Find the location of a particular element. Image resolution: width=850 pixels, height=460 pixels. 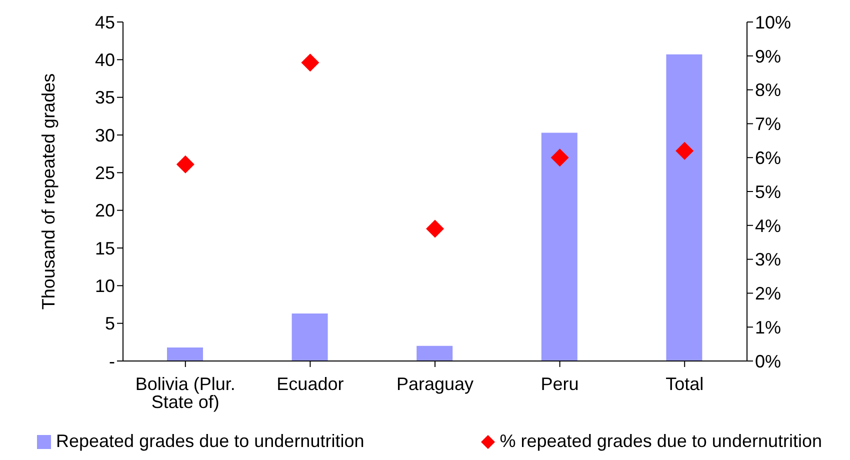

y2-tick-label: 0% is located at coordinates (768, 361).